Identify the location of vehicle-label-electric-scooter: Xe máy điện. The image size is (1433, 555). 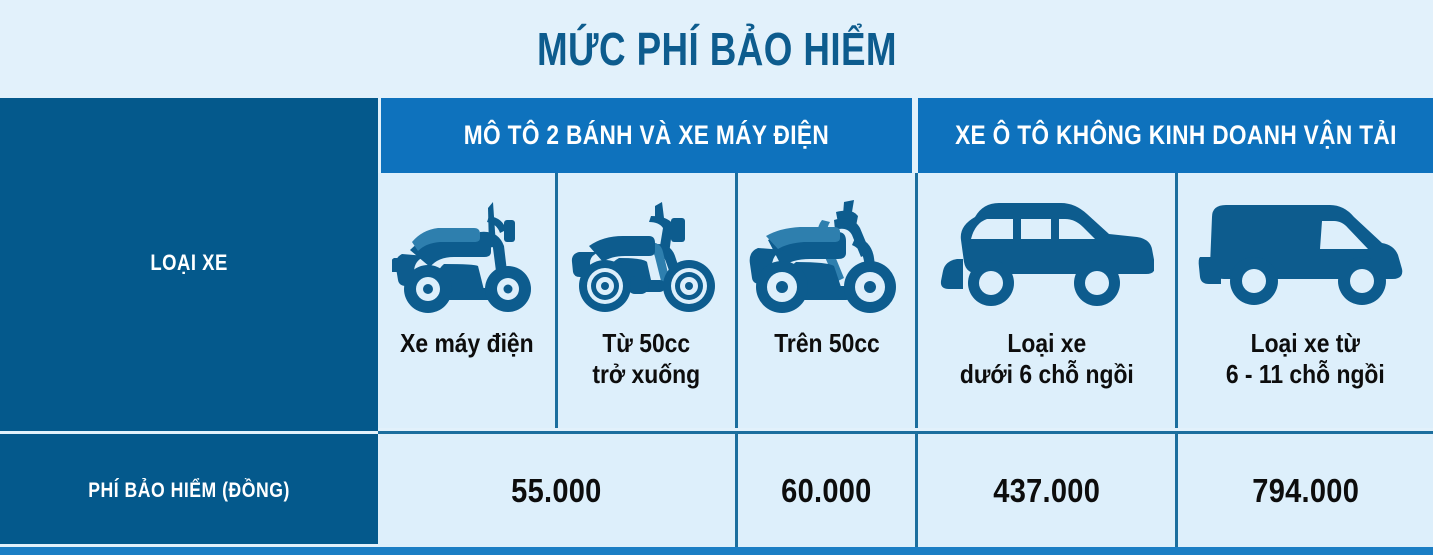
(466, 343).